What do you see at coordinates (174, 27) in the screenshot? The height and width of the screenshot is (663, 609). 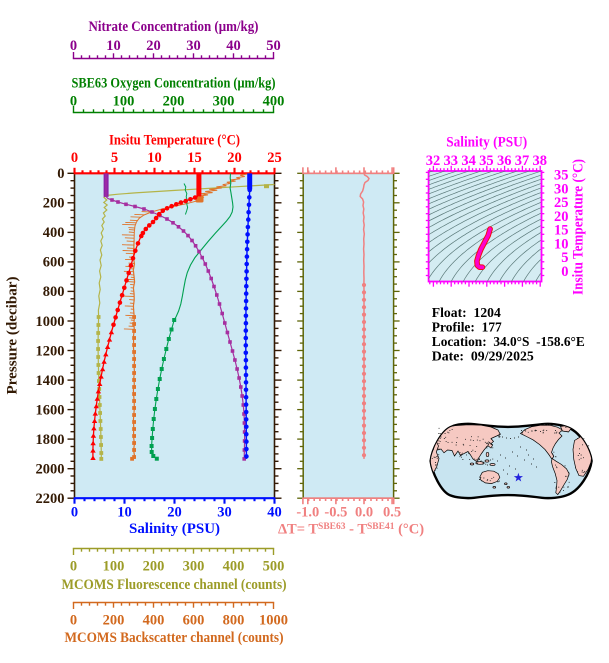 I see `svg-text: Nitrate Concentration (μm/kg)` at bounding box center [174, 27].